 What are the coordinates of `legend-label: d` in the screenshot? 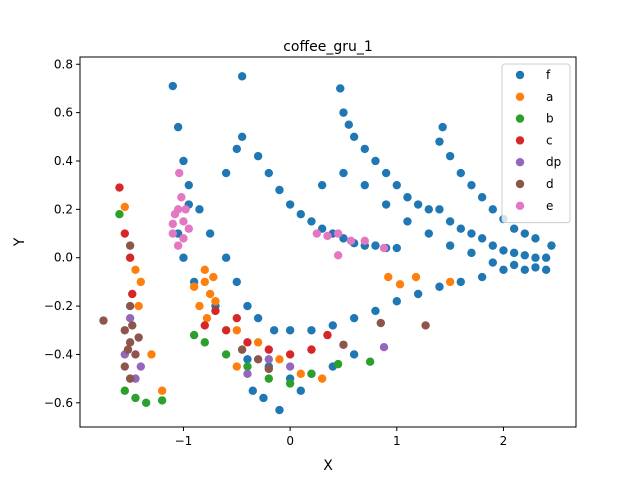 It's located at (550, 184).